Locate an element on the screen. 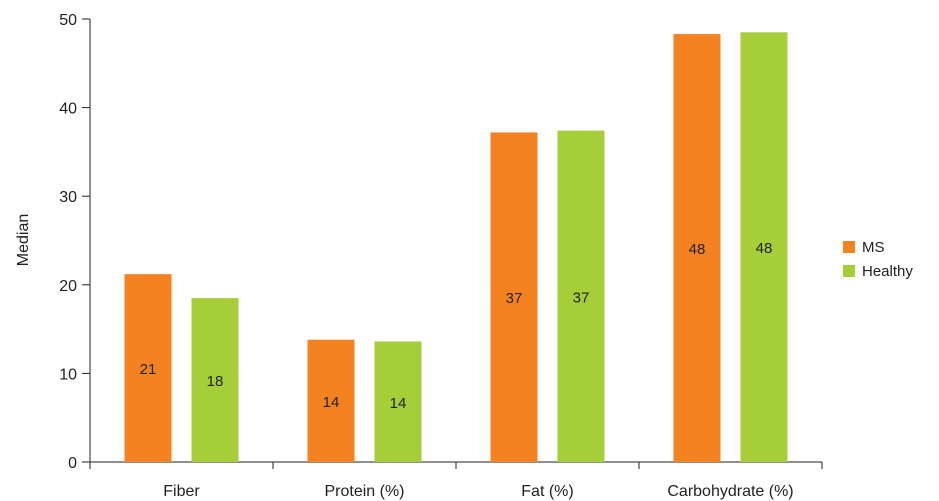 Image resolution: width=939 pixels, height=501 pixels. y-tick-label: 50 is located at coordinates (68, 20).